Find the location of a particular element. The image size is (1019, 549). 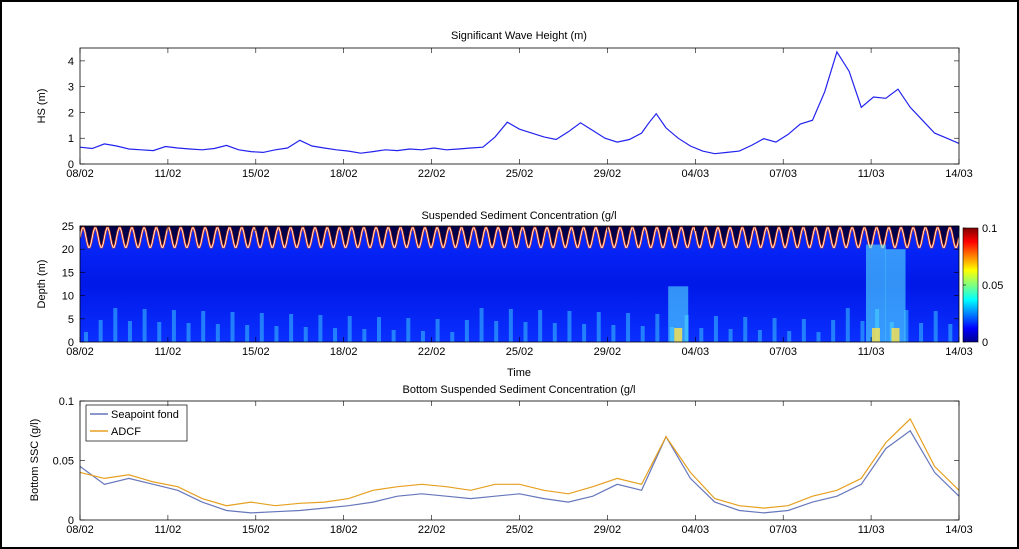

x-axis-label: Time is located at coordinates (519, 373).